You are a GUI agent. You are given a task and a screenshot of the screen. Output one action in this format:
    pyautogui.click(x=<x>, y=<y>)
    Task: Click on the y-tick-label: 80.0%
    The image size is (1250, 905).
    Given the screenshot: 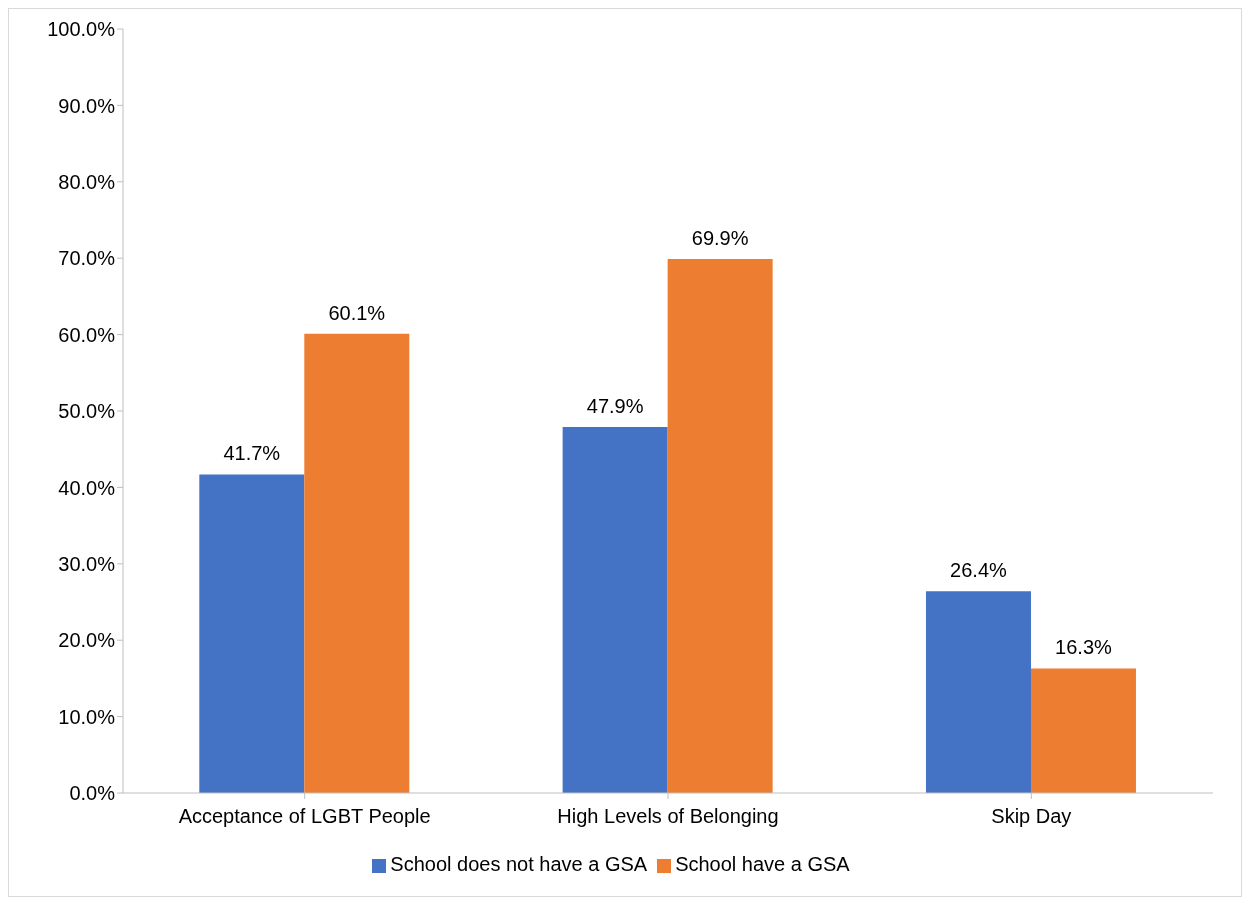 What is the action you would take?
    pyautogui.click(x=87, y=181)
    